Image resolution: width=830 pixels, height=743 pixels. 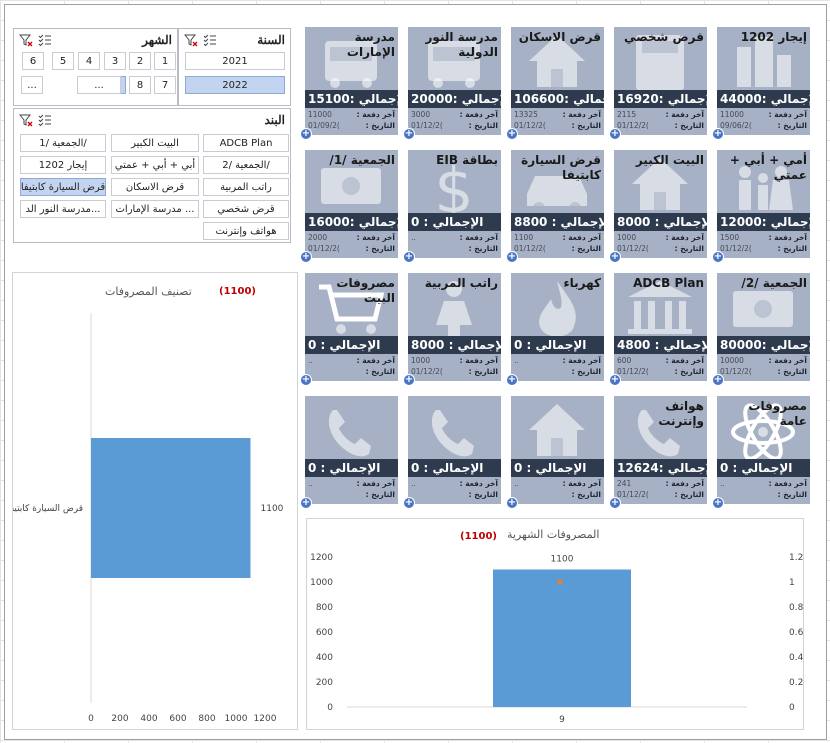 I want to click on item-option-1: ADCB Plan, so click(x=246, y=143).